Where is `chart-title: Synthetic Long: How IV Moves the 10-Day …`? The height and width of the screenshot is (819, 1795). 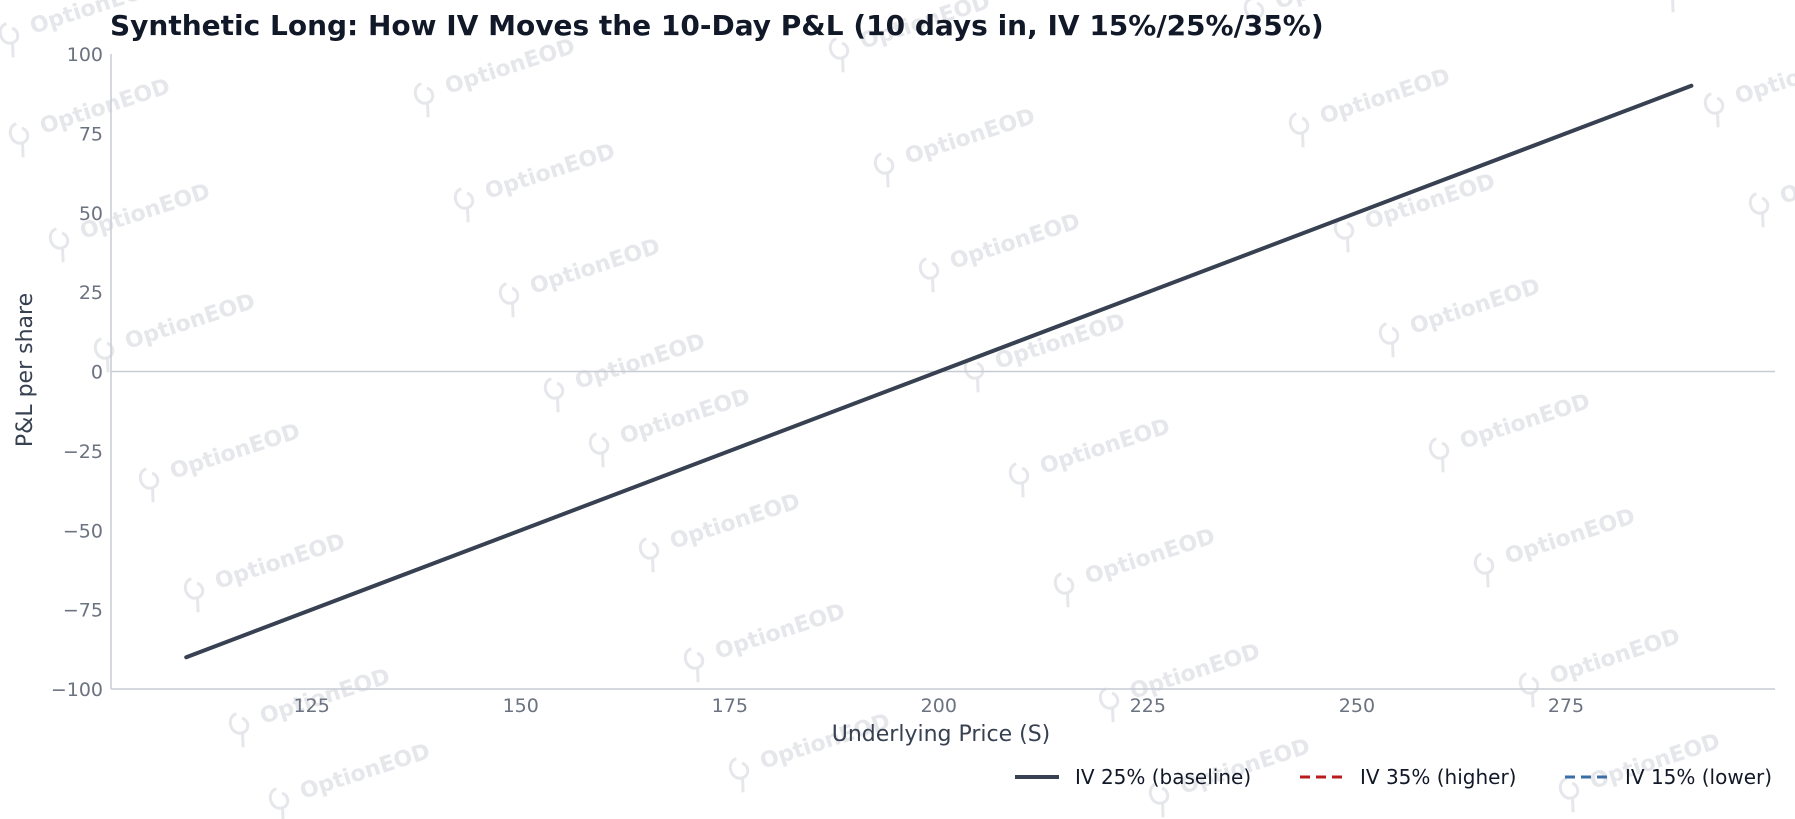 chart-title: Synthetic Long: How IV Moves the 10-Day … is located at coordinates (717, 25).